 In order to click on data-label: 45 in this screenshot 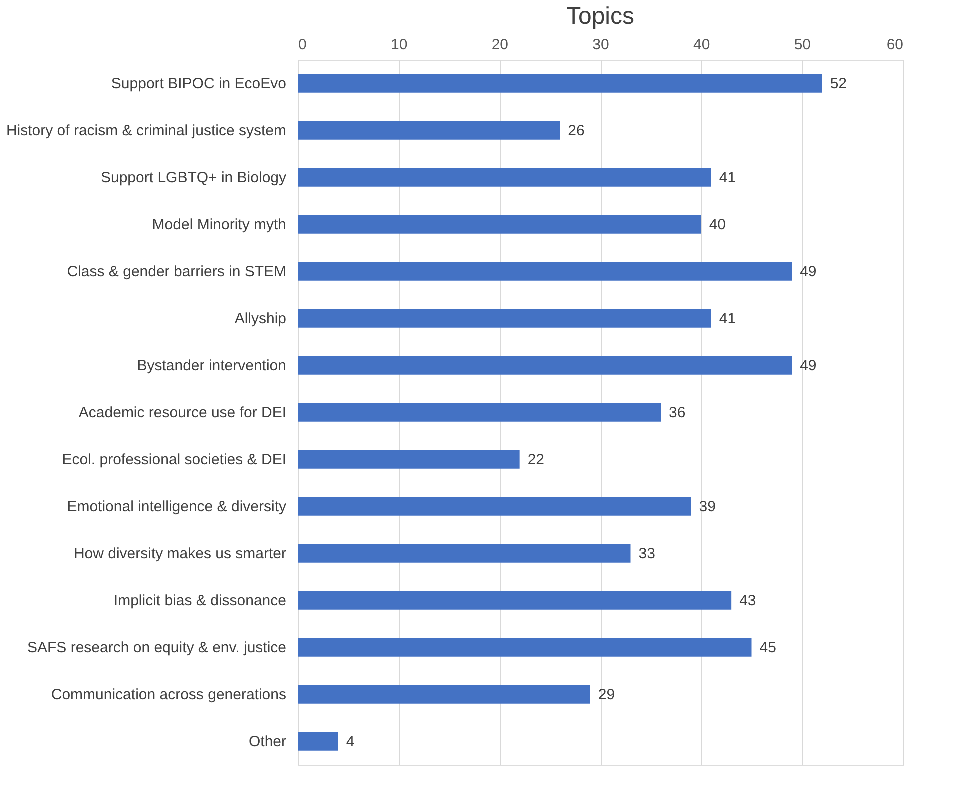, I will do `click(768, 648)`.